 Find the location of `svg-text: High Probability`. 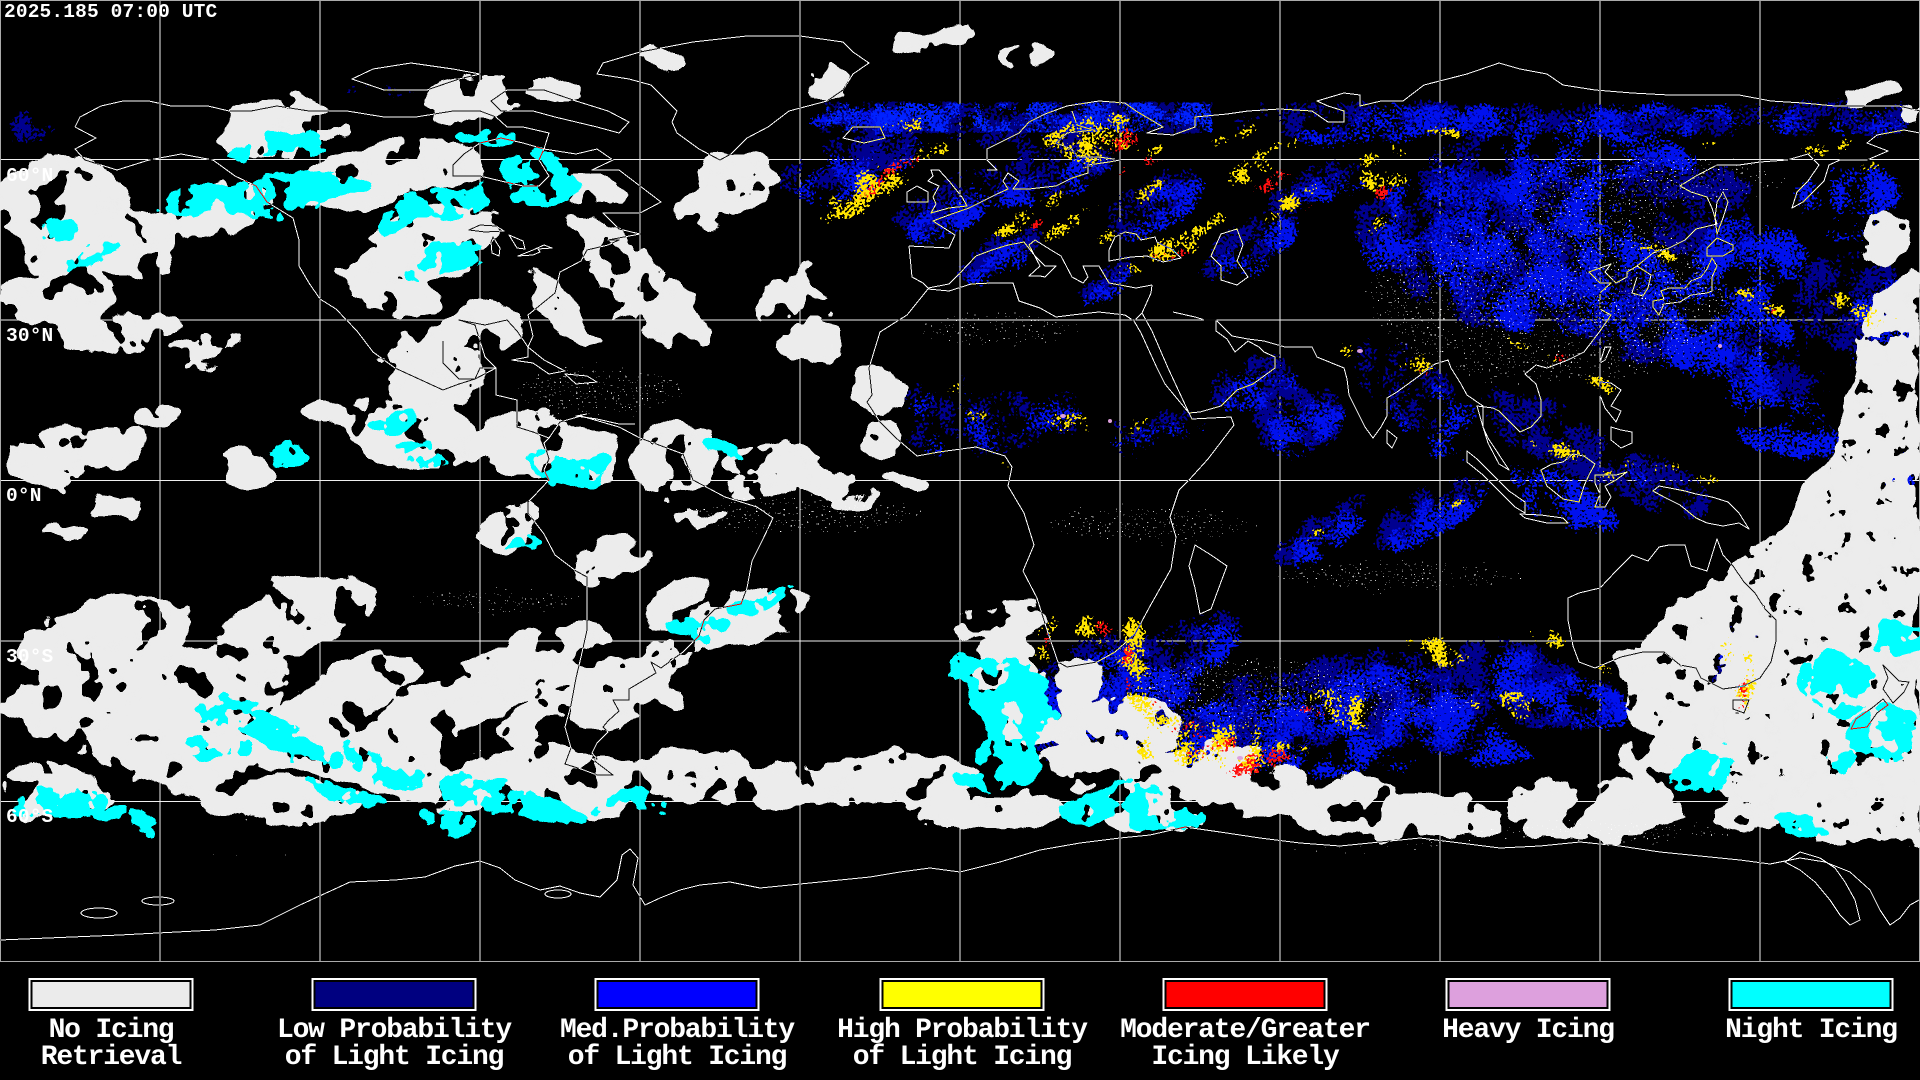

svg-text: High Probability is located at coordinates (962, 1030).